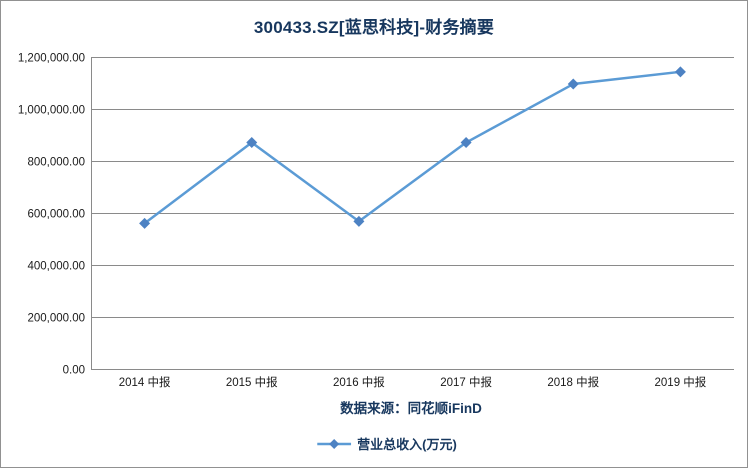  I want to click on legend-line-marker-icon, so click(334, 443).